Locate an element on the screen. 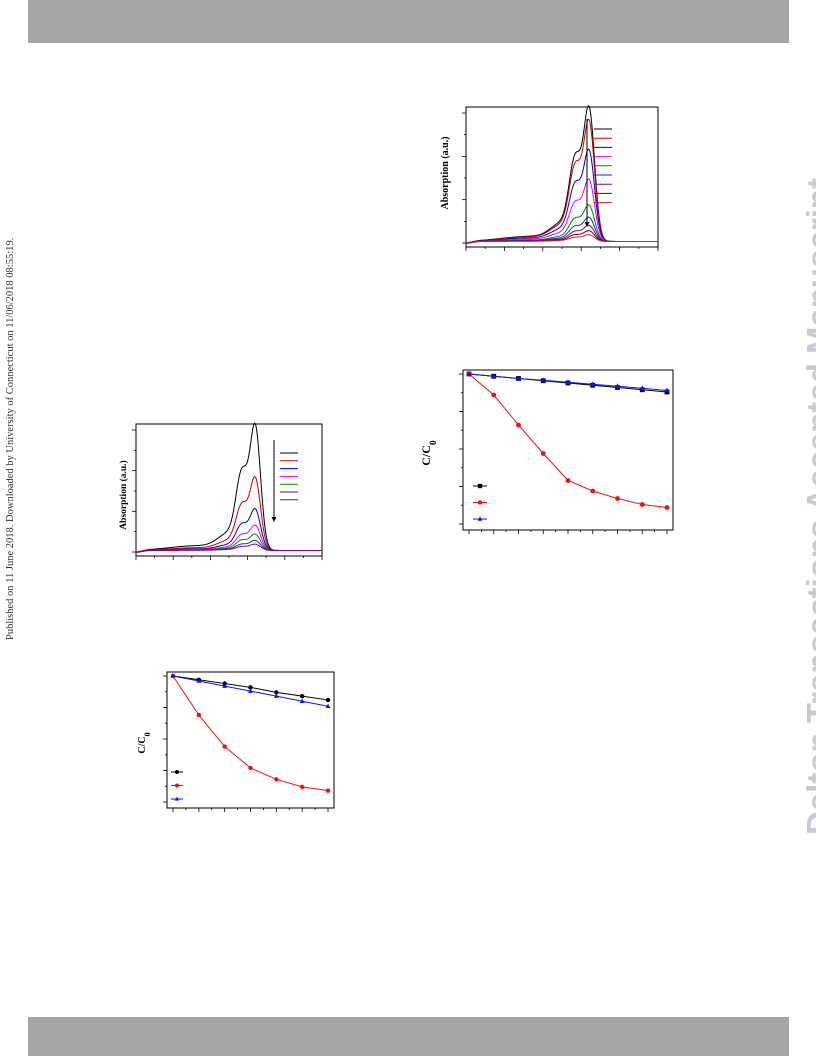  header-bar is located at coordinates (408, 21).